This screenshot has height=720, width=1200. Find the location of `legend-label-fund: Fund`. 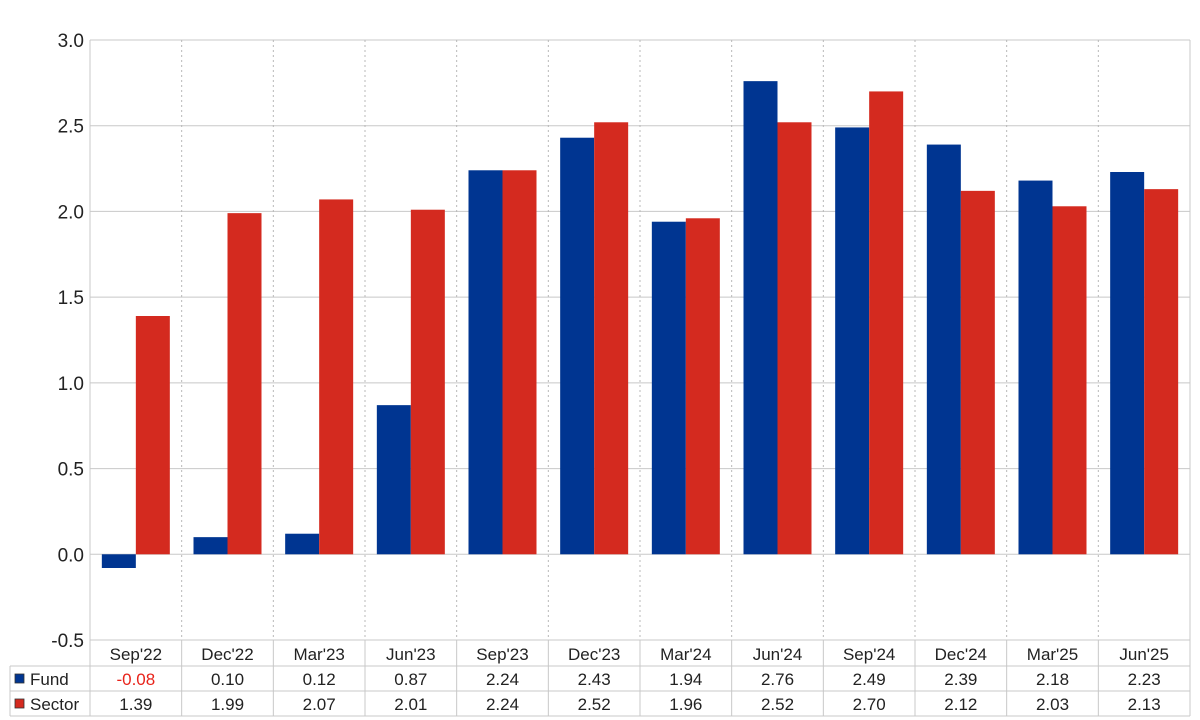

legend-label-fund: Fund is located at coordinates (49, 679).